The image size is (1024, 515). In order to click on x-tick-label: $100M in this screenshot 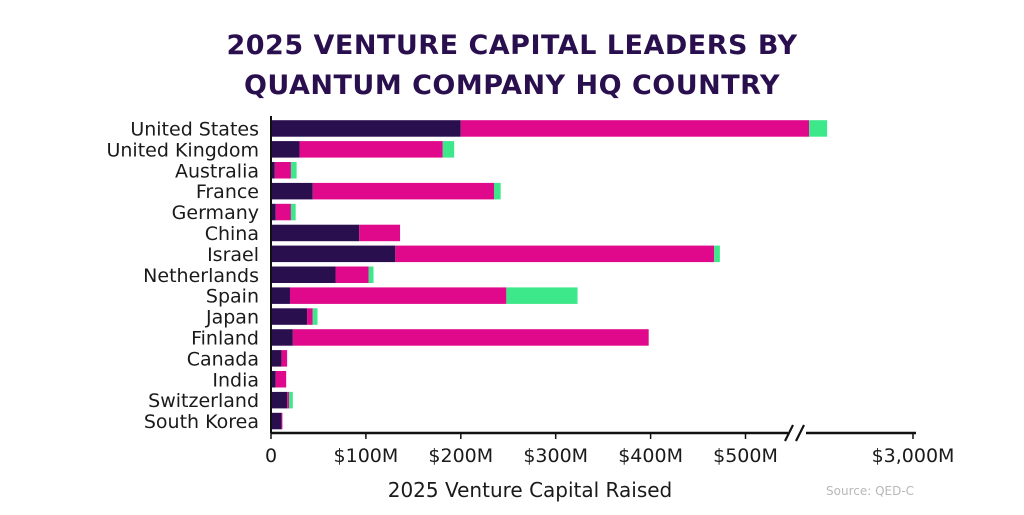, I will do `click(366, 456)`.